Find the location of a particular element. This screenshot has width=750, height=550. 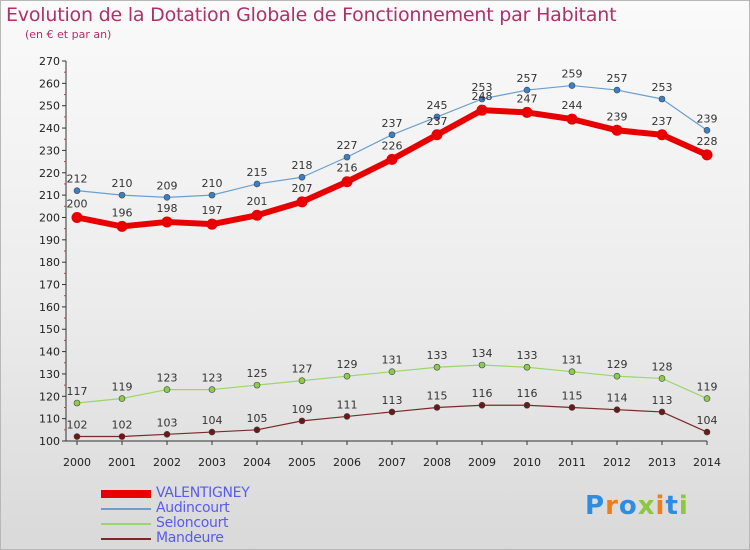

data-label-valentigney: 196 is located at coordinates (122, 212).